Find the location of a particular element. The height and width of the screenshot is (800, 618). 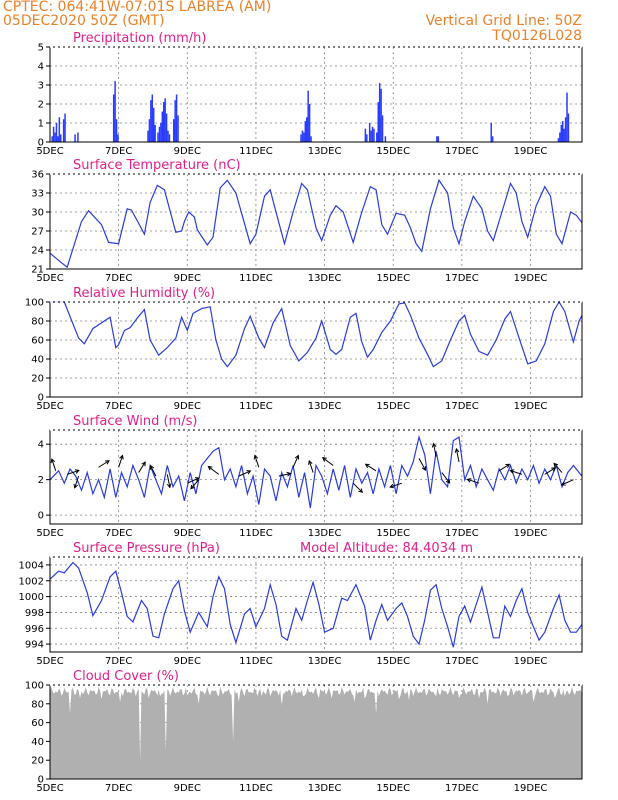

temp-series-line is located at coordinates (316, 223).